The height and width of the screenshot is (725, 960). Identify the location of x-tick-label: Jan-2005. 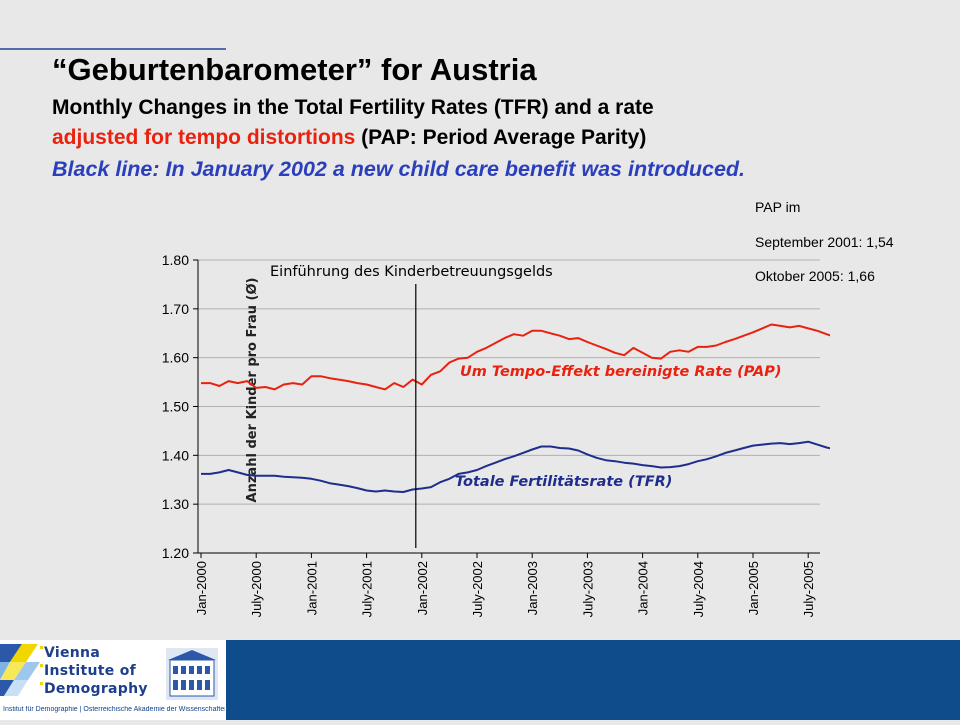
(753, 588).